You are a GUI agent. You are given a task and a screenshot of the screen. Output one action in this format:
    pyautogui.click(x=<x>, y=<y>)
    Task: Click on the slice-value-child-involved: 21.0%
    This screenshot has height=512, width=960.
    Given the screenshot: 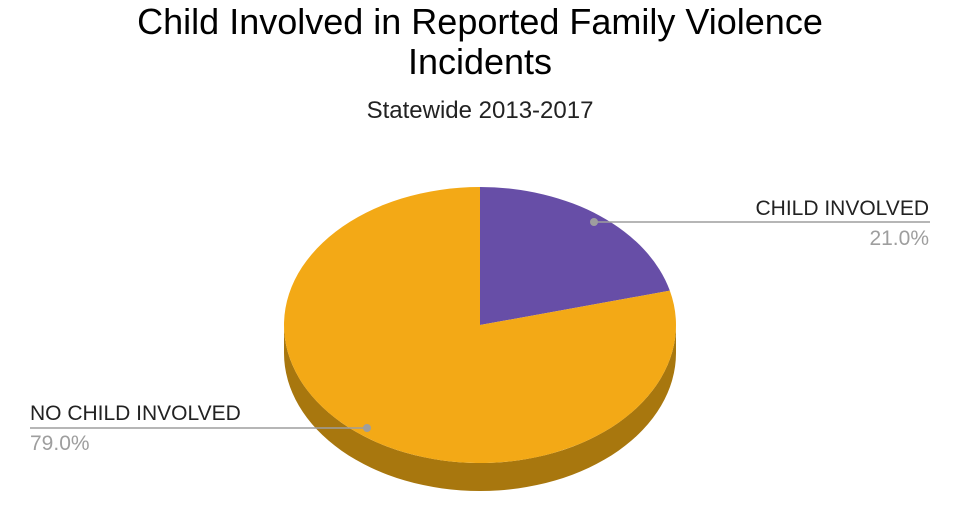 What is the action you would take?
    pyautogui.click(x=899, y=238)
    